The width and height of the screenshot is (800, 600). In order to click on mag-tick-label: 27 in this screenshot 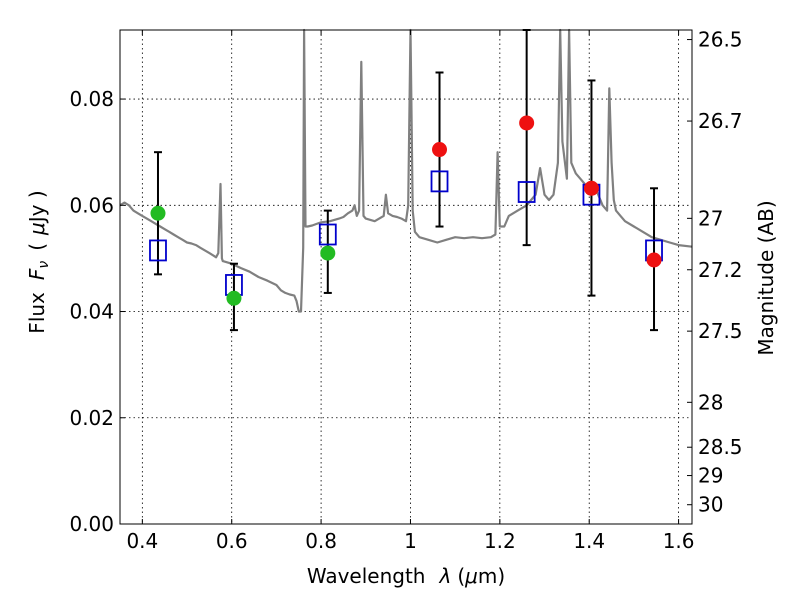, I will do `click(710, 218)`.